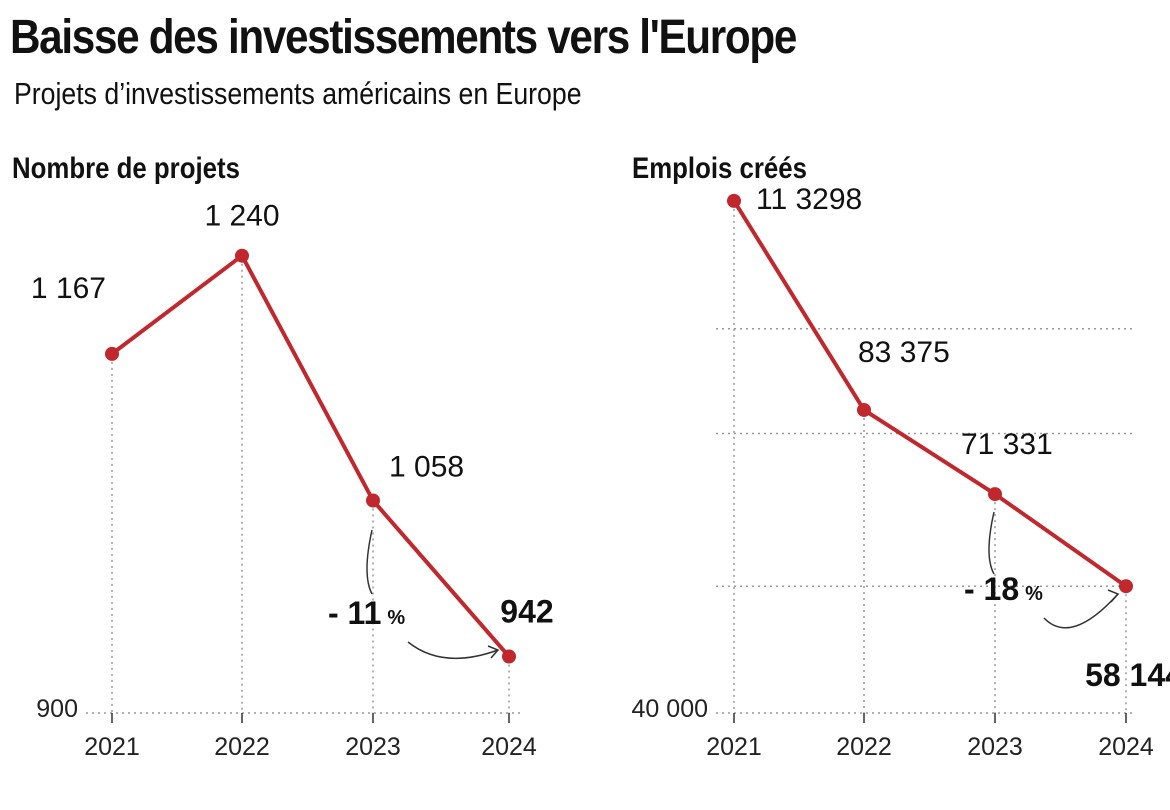  I want to click on data-label: 11 3298, so click(809, 199).